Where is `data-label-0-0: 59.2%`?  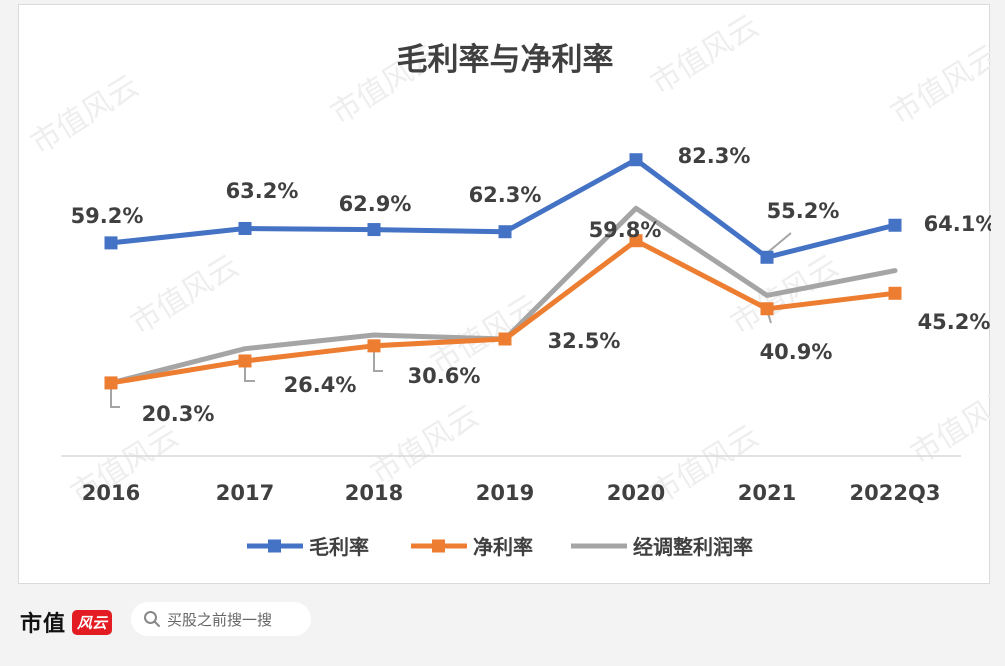 data-label-0-0: 59.2% is located at coordinates (107, 216).